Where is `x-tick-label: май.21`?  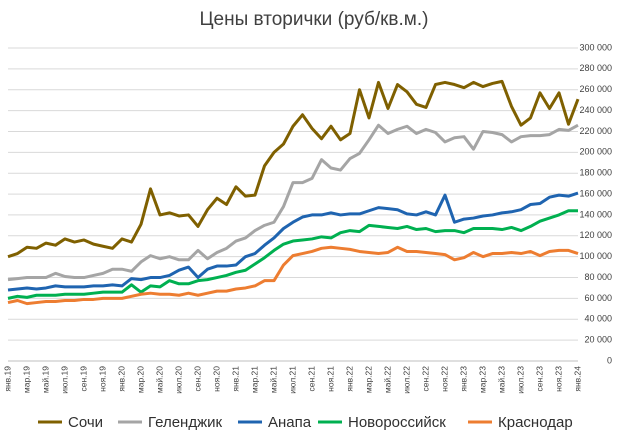
x-tick-label: май.21 is located at coordinates (273, 379).